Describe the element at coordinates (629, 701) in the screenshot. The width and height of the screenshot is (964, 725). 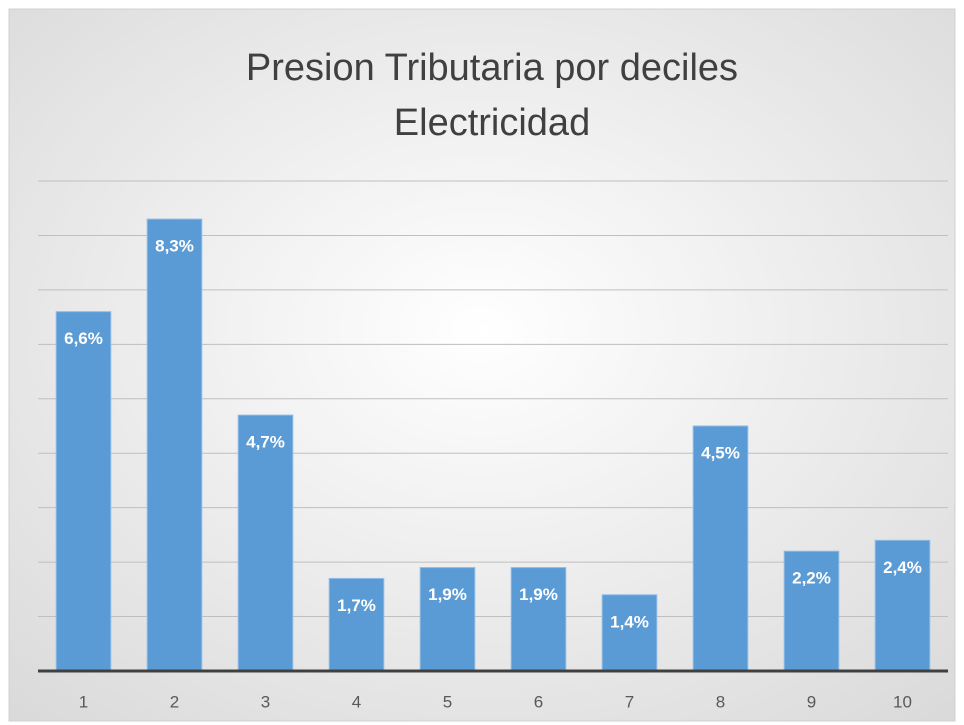
I see `x-tick-label: 7` at that location.